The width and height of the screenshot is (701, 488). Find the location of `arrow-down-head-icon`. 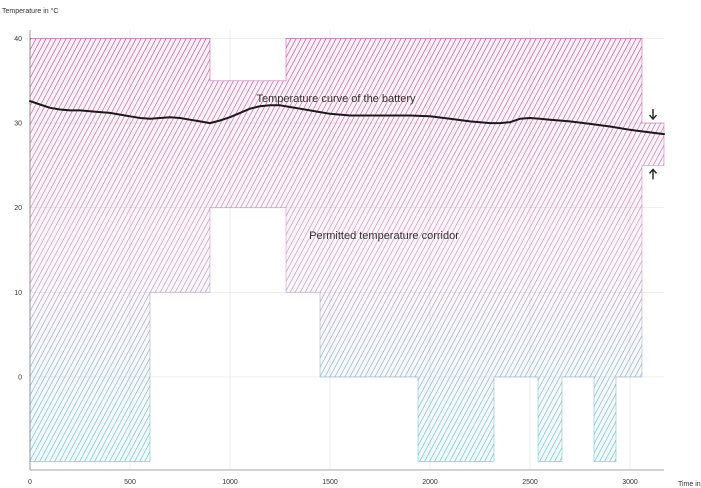

arrow-down-head-icon is located at coordinates (653, 117).